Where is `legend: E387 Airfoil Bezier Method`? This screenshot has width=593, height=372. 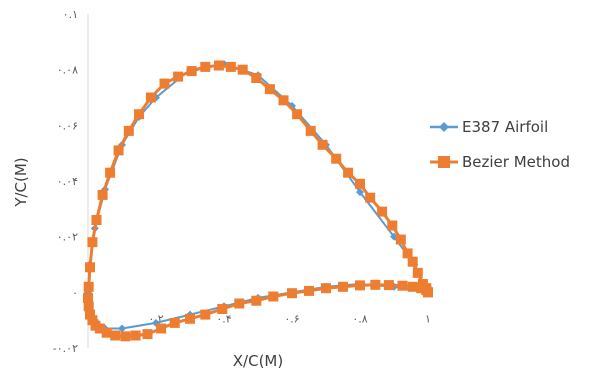
legend: E387 Airfoil Bezier Method is located at coordinates (500, 144).